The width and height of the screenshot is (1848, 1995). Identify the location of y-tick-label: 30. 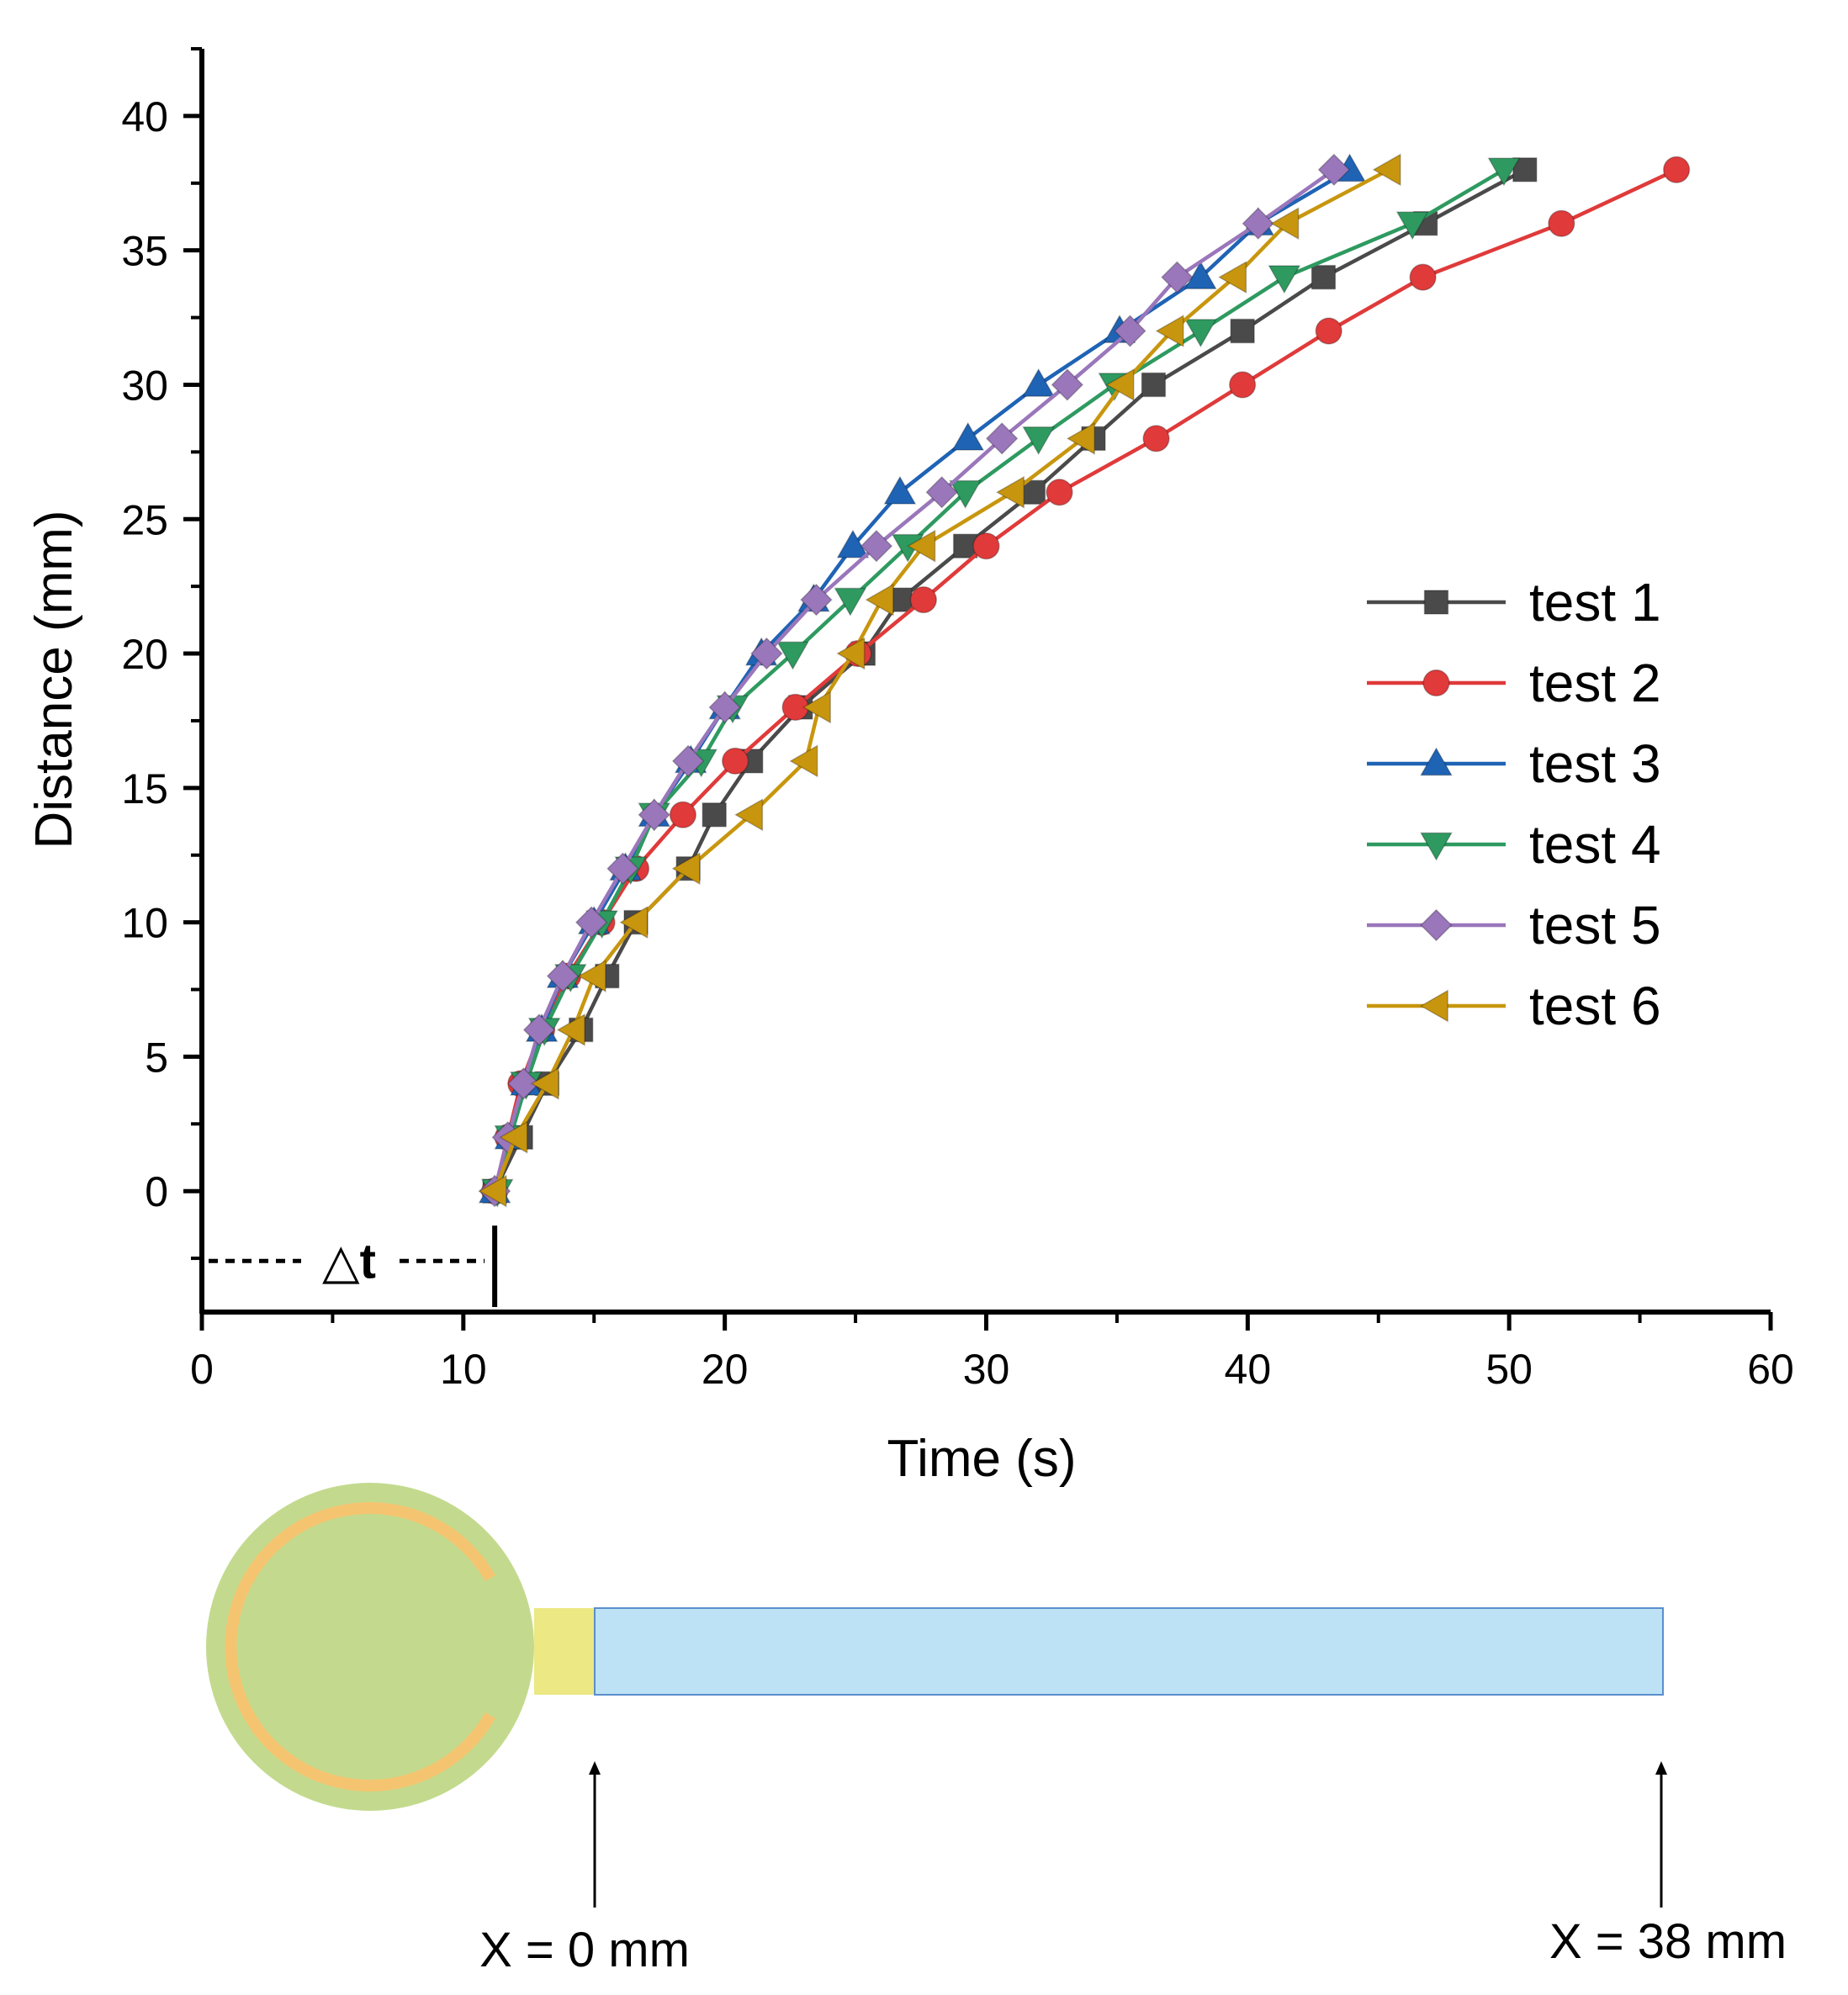
(144, 385).